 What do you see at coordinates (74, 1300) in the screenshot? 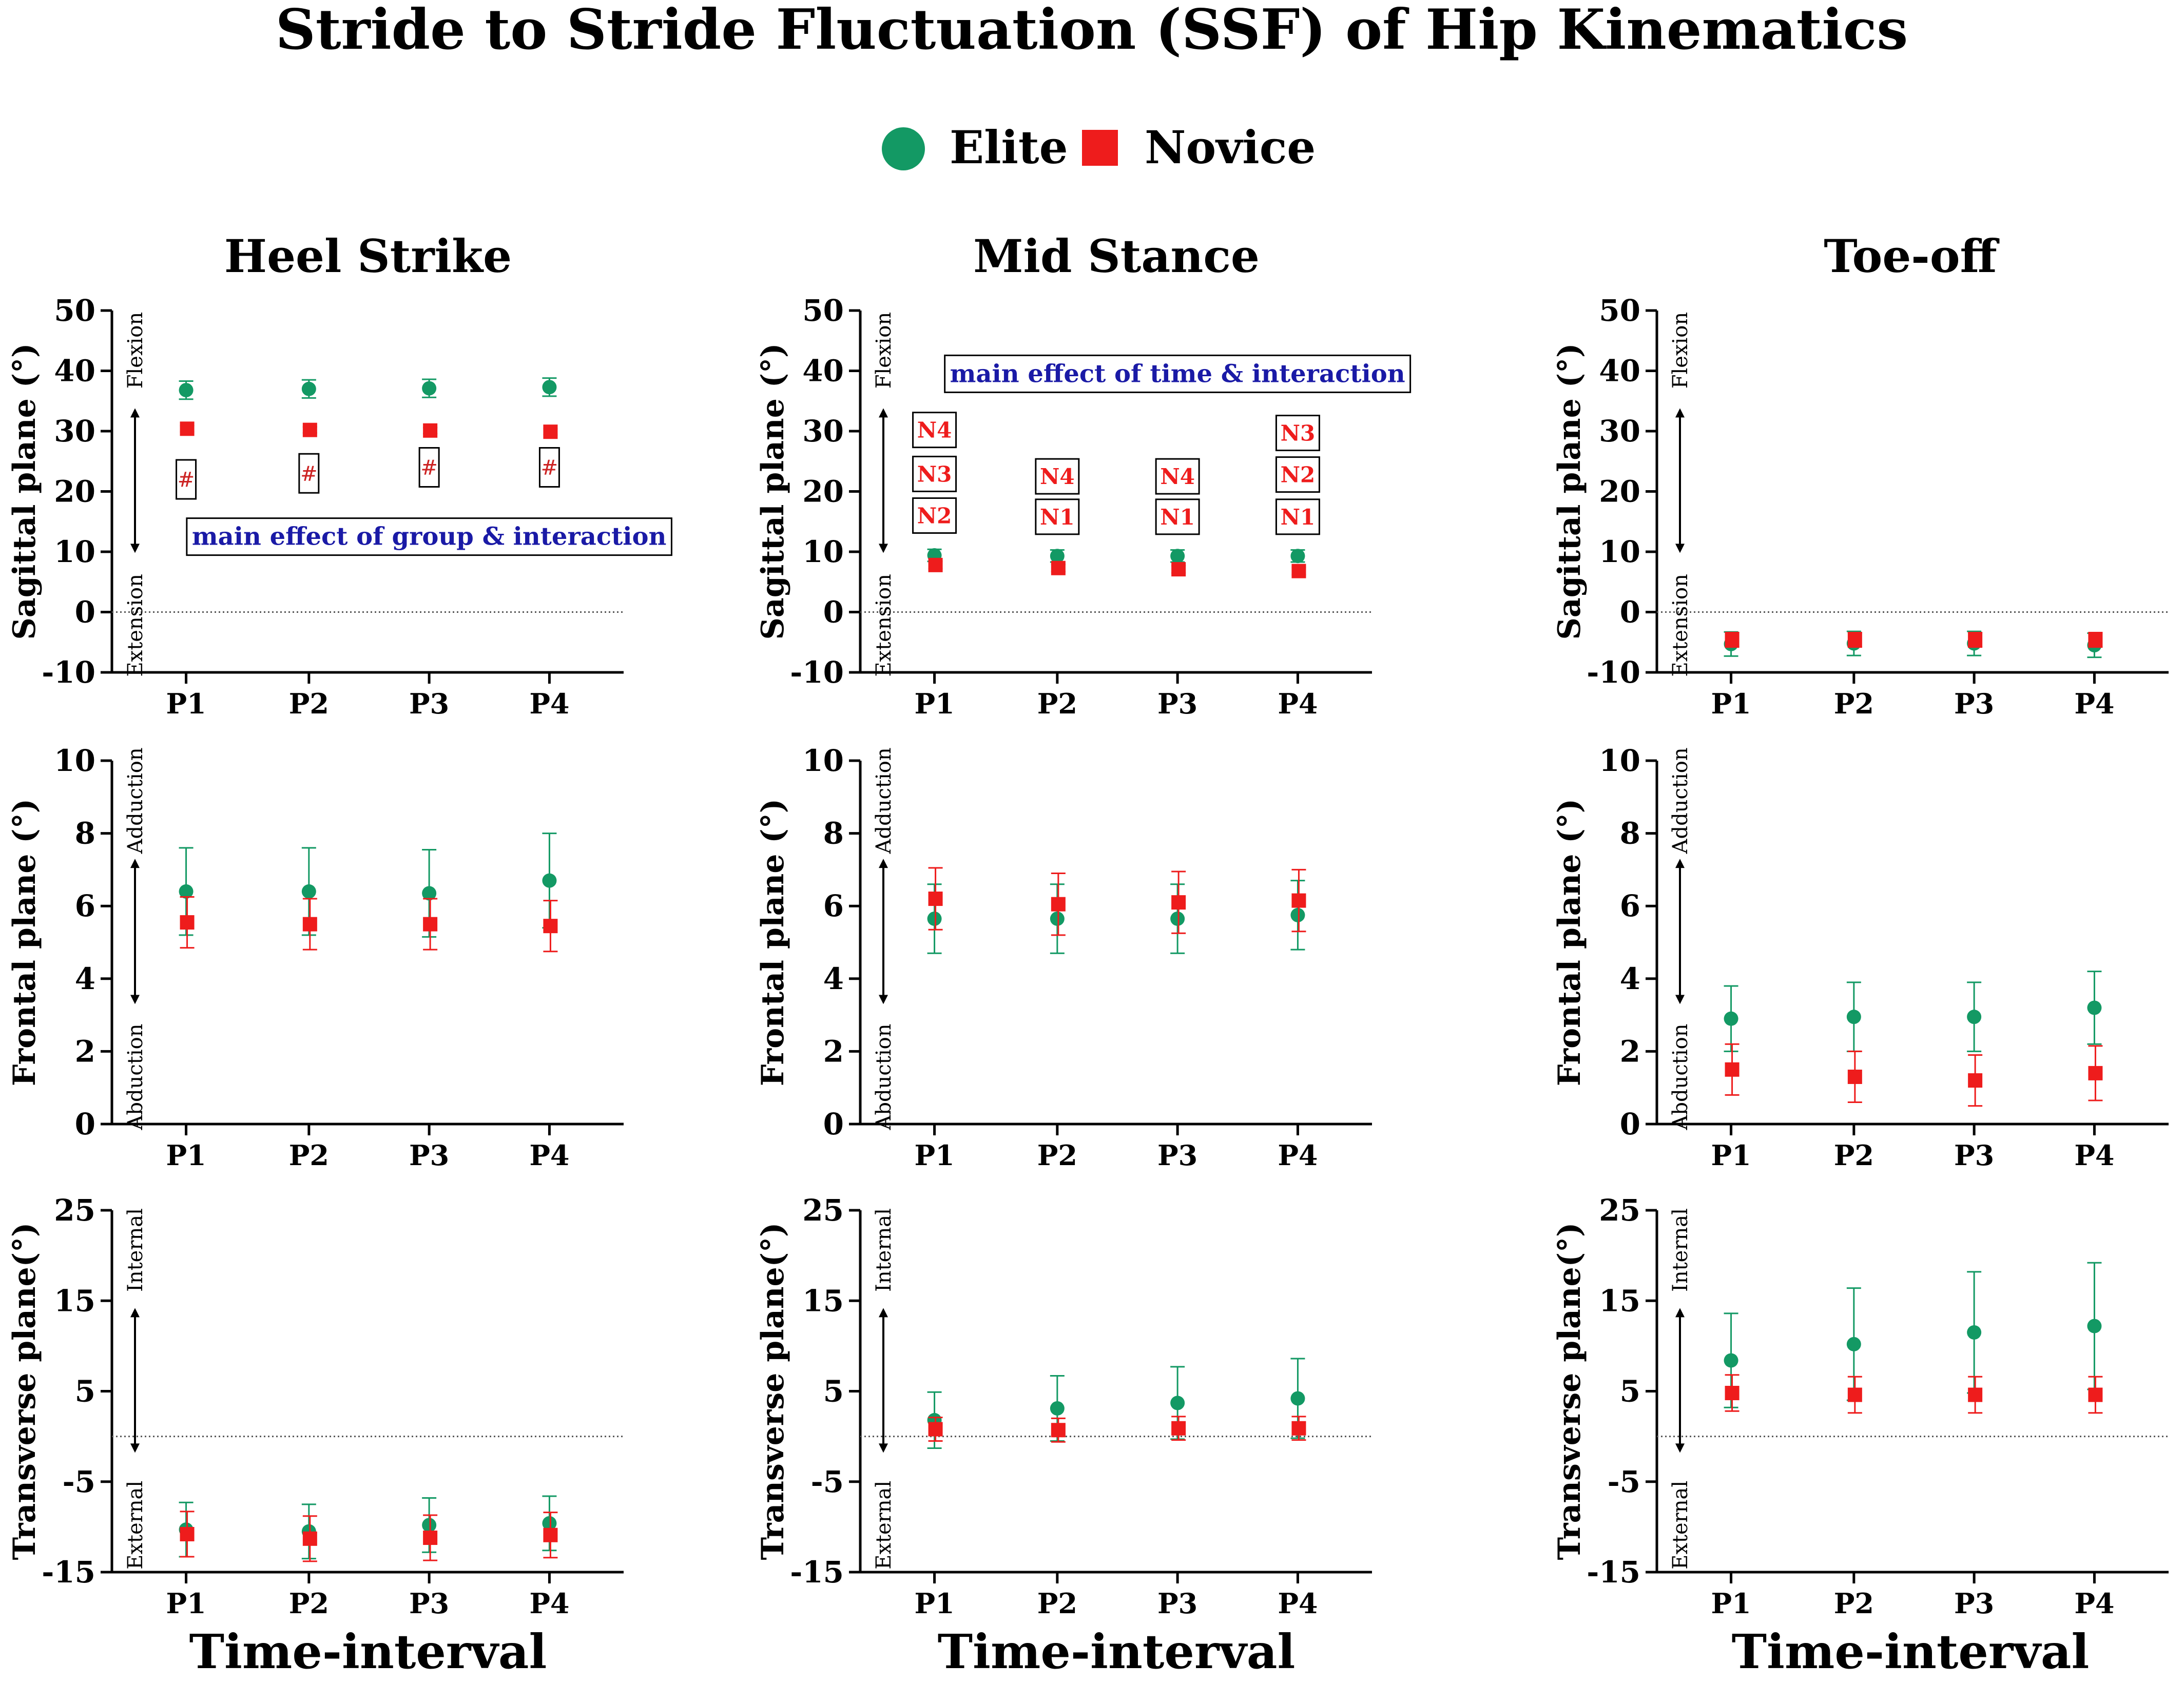
I see `y-tick-label: 15` at bounding box center [74, 1300].